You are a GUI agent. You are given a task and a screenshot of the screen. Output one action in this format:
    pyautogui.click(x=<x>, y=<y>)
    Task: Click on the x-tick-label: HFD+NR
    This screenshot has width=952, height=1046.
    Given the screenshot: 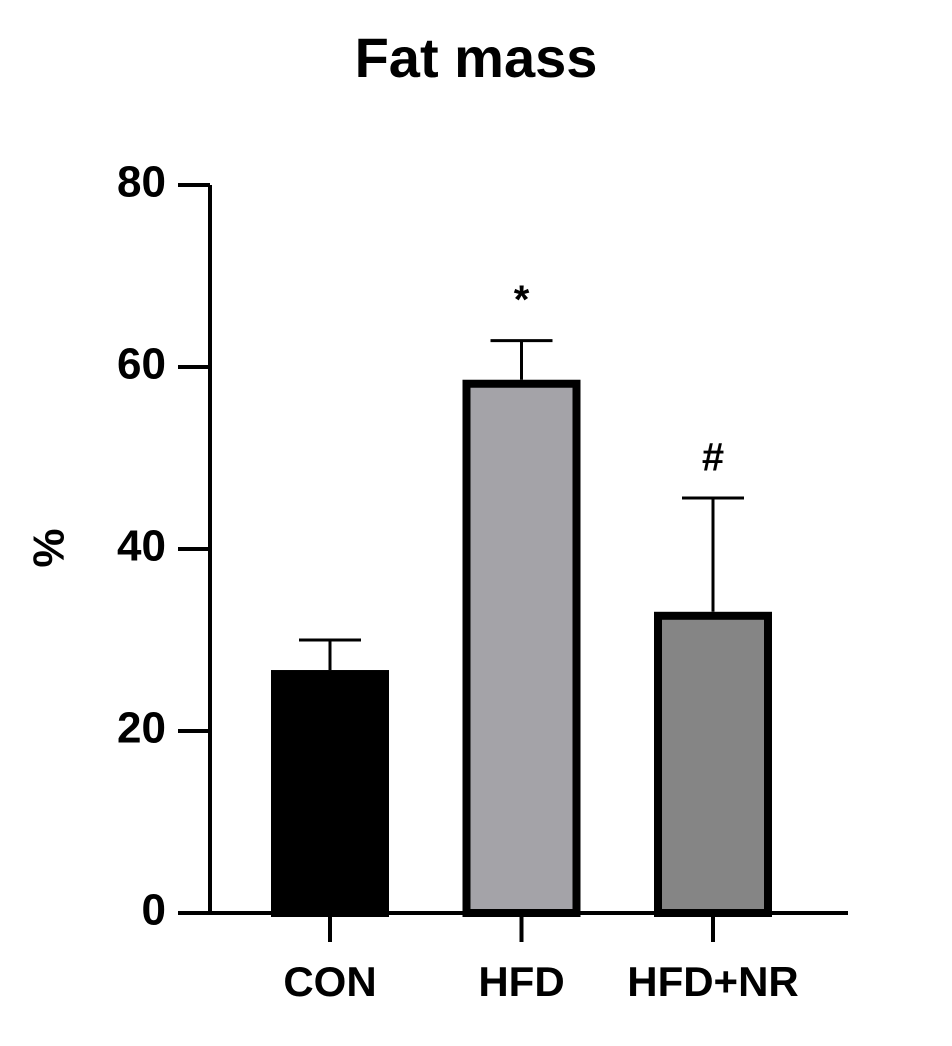 What is the action you would take?
    pyautogui.click(x=713, y=981)
    